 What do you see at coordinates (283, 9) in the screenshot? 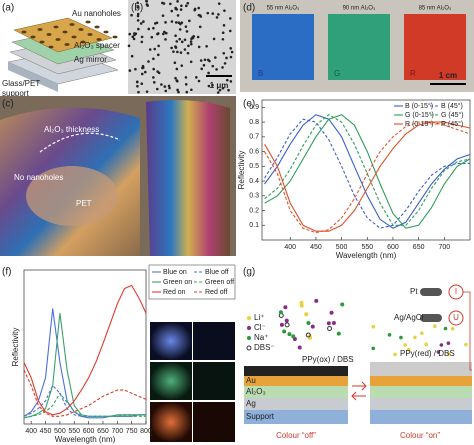
I see `sample-thickness: 55 nm Al₂O₃` at bounding box center [283, 9].